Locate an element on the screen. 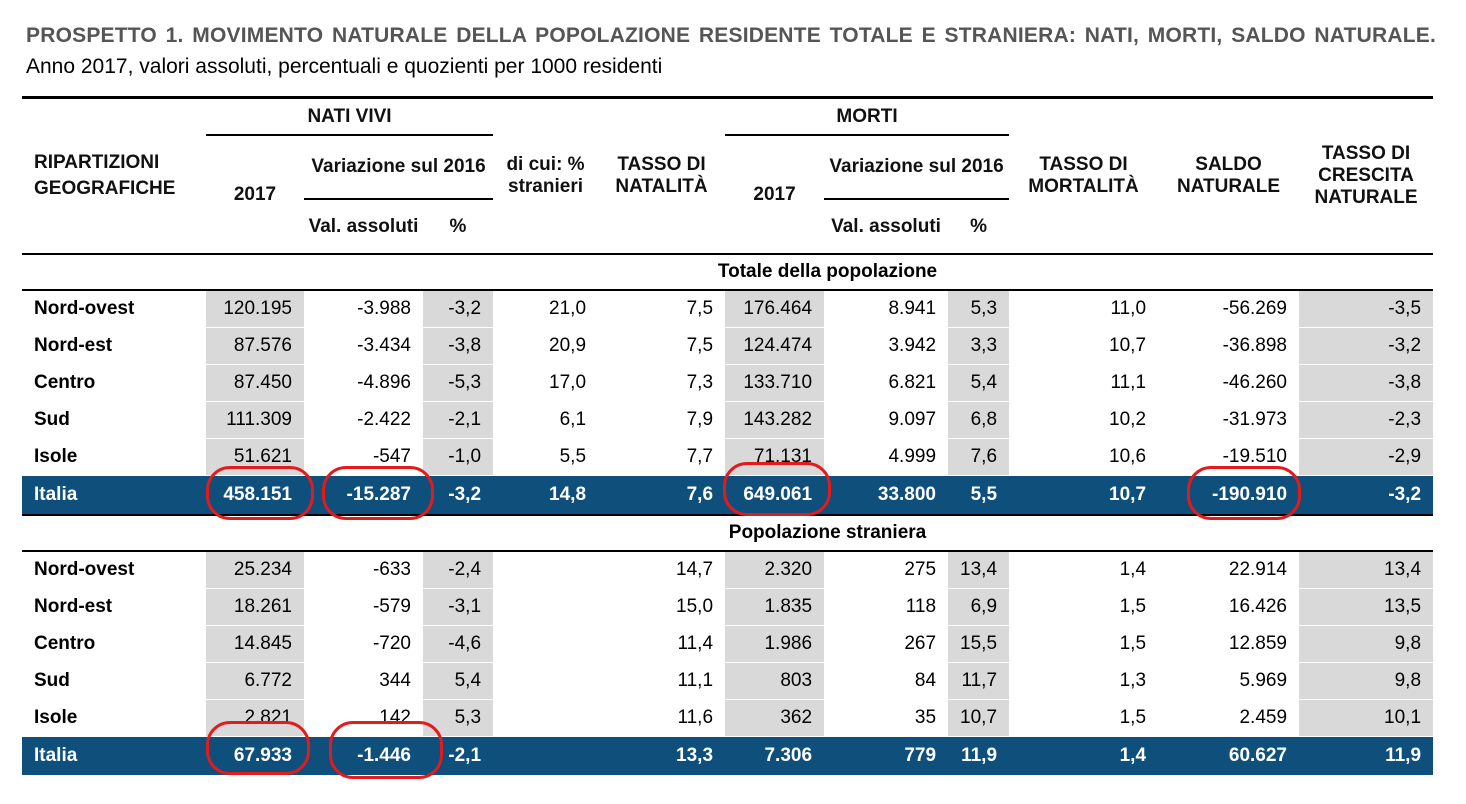 Image resolution: width=1466 pixels, height=804 pixels. table-cell: 11,7 is located at coordinates (979, 681).